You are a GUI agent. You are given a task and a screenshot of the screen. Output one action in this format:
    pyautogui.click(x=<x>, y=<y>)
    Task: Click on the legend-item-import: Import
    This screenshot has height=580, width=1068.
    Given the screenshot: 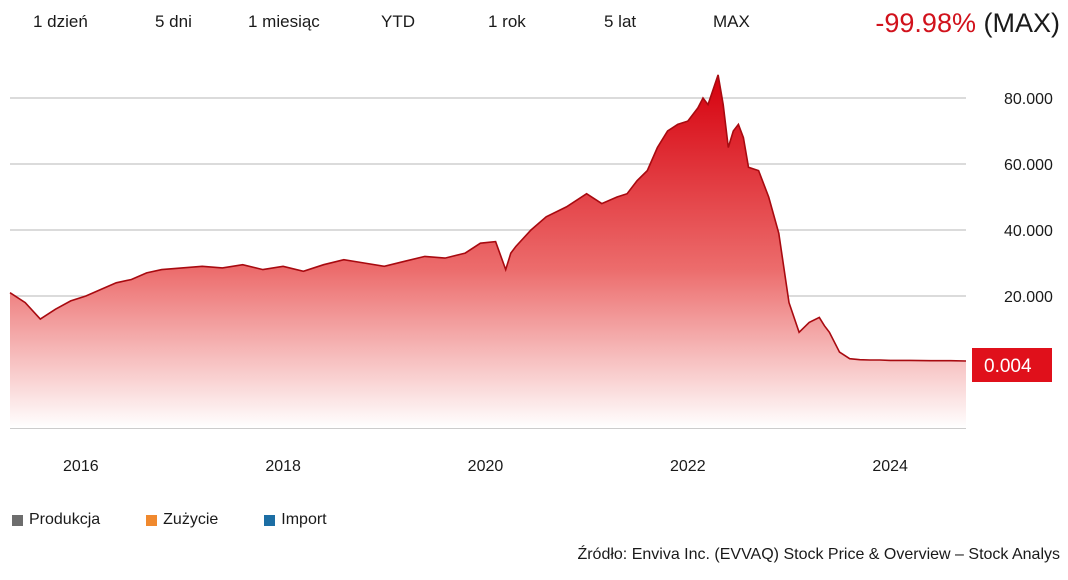 What is the action you would take?
    pyautogui.click(x=295, y=520)
    